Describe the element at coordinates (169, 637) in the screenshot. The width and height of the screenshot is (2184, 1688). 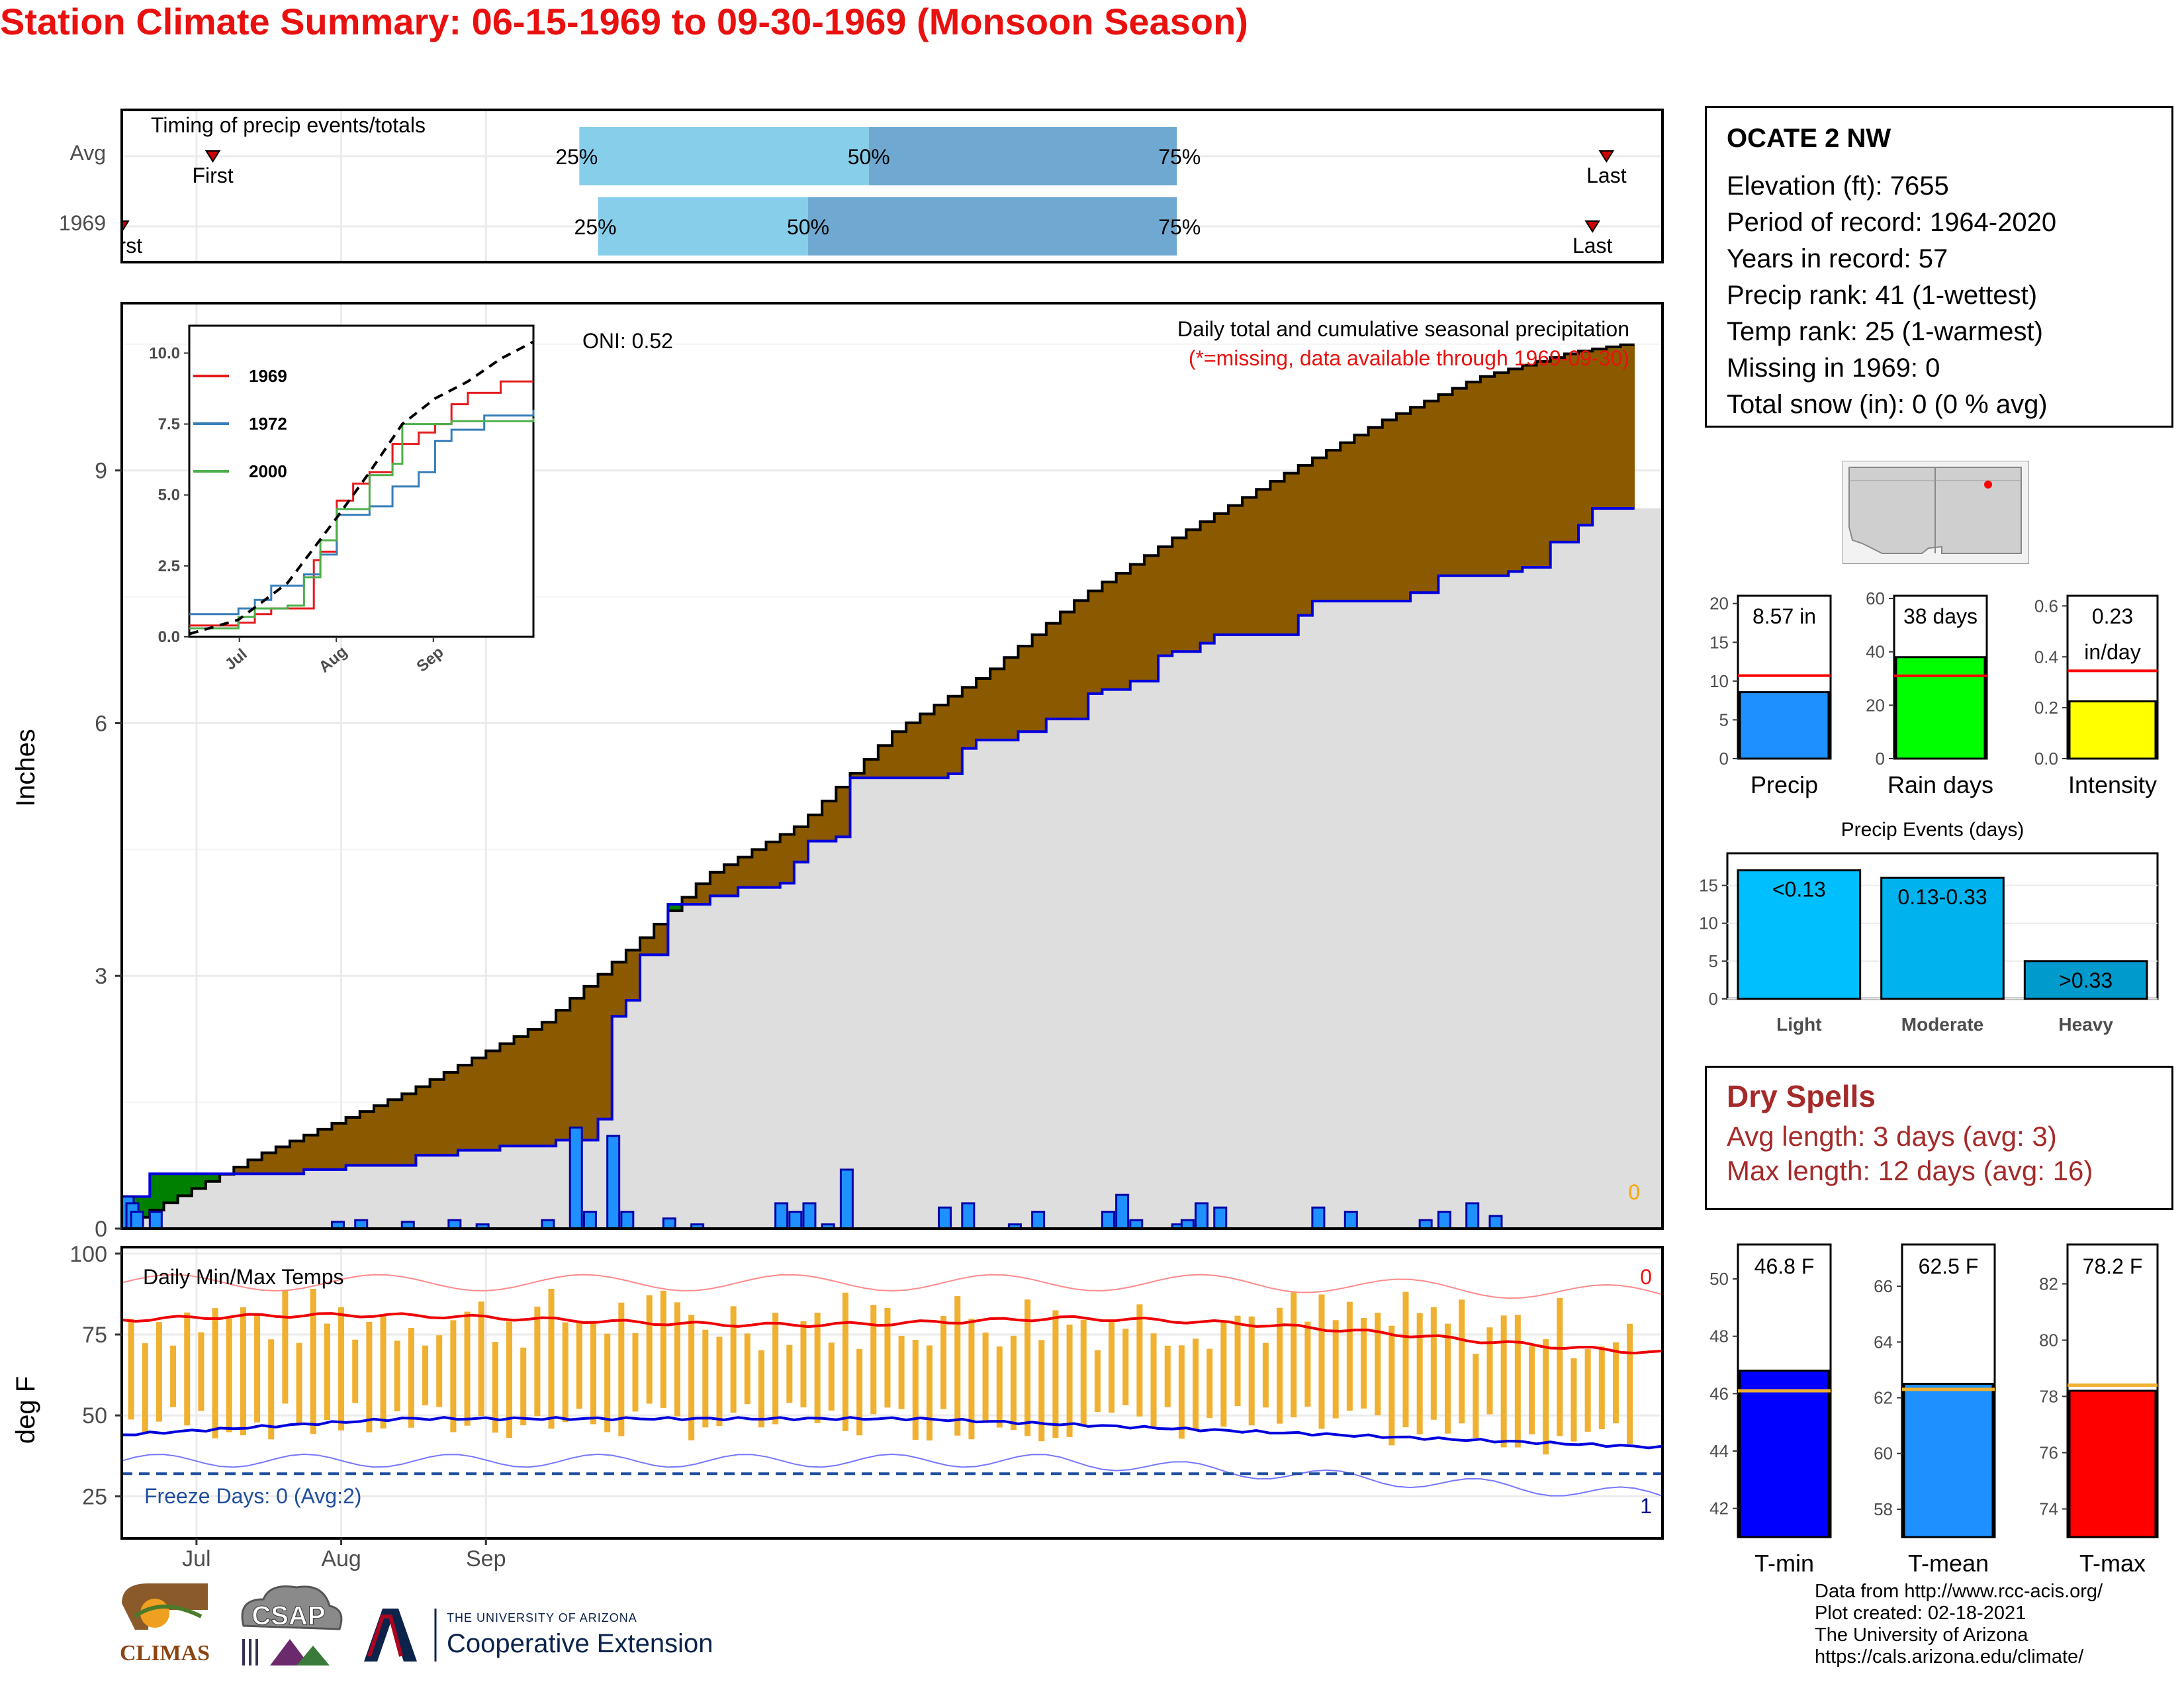
I see `inset-ytick-label: 0.0` at that location.